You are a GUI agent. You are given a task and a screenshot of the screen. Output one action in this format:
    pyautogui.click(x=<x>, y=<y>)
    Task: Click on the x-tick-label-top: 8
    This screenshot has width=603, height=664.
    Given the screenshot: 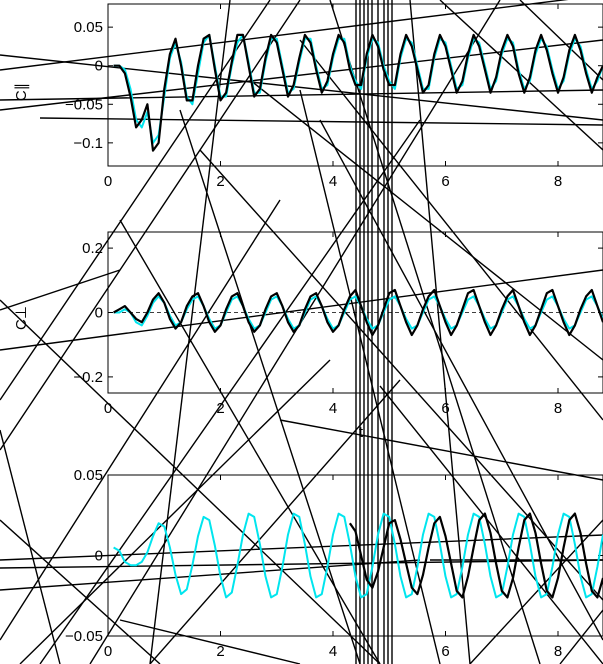 What is the action you would take?
    pyautogui.click(x=558, y=181)
    